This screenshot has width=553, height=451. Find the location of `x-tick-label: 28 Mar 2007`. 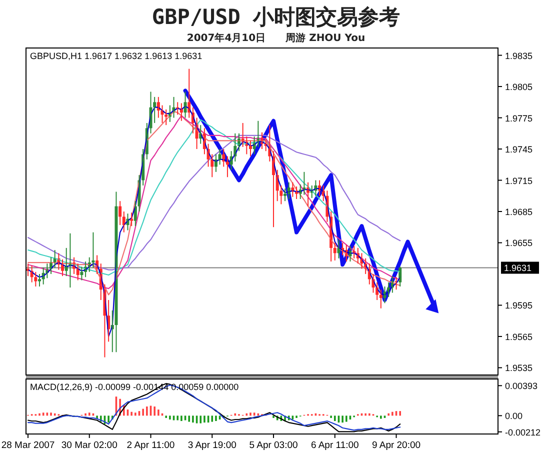

x-tick-label: 28 Mar 2007 is located at coordinates (28, 445).